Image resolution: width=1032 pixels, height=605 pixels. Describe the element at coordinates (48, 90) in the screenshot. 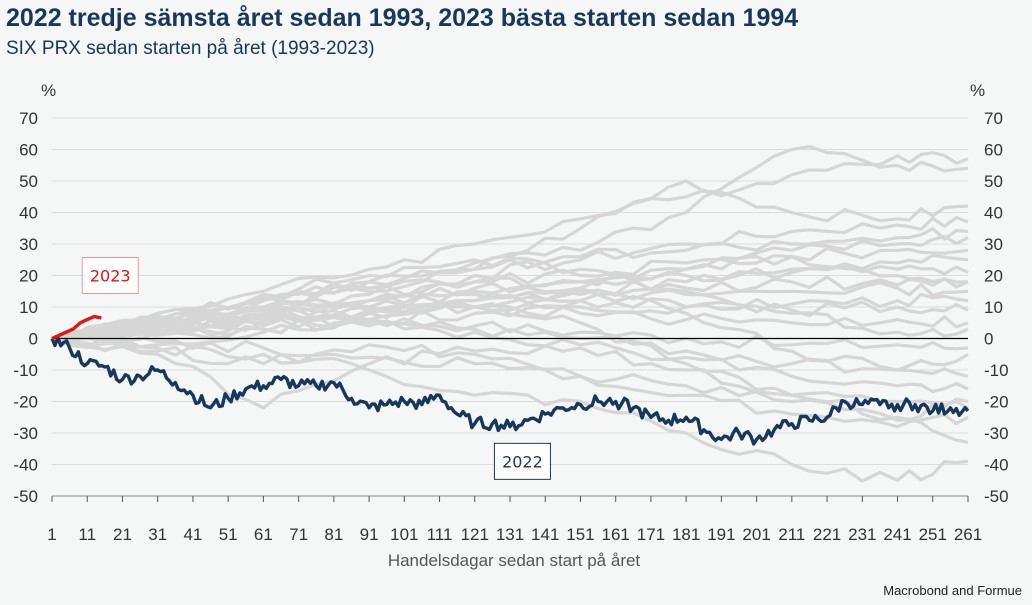

I see `y-axis-unit-left: %` at that location.